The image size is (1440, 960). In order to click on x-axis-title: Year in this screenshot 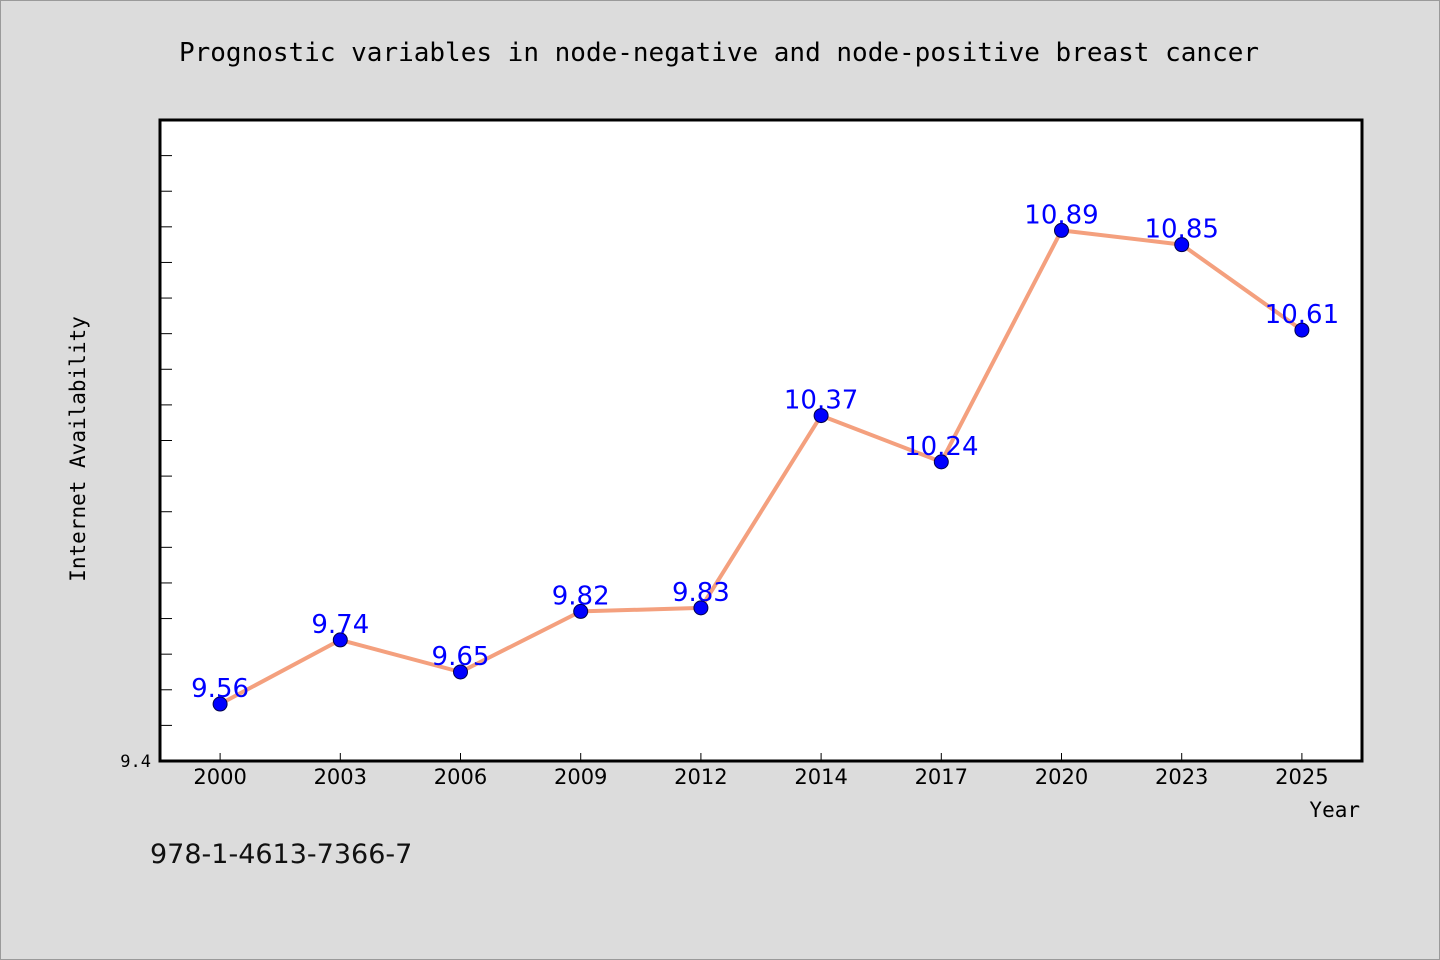, I will do `click(1334, 810)`.